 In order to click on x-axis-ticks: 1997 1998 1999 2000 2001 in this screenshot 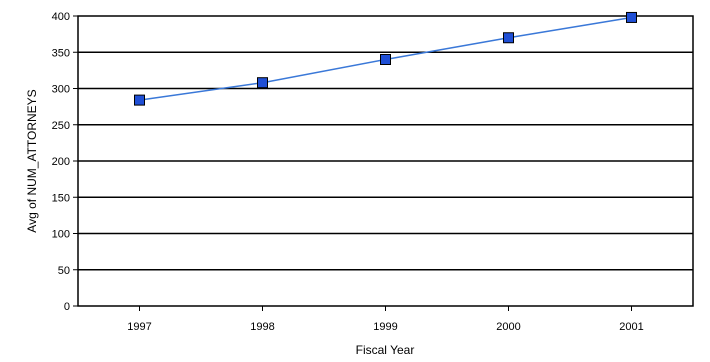, I will do `click(385, 319)`.